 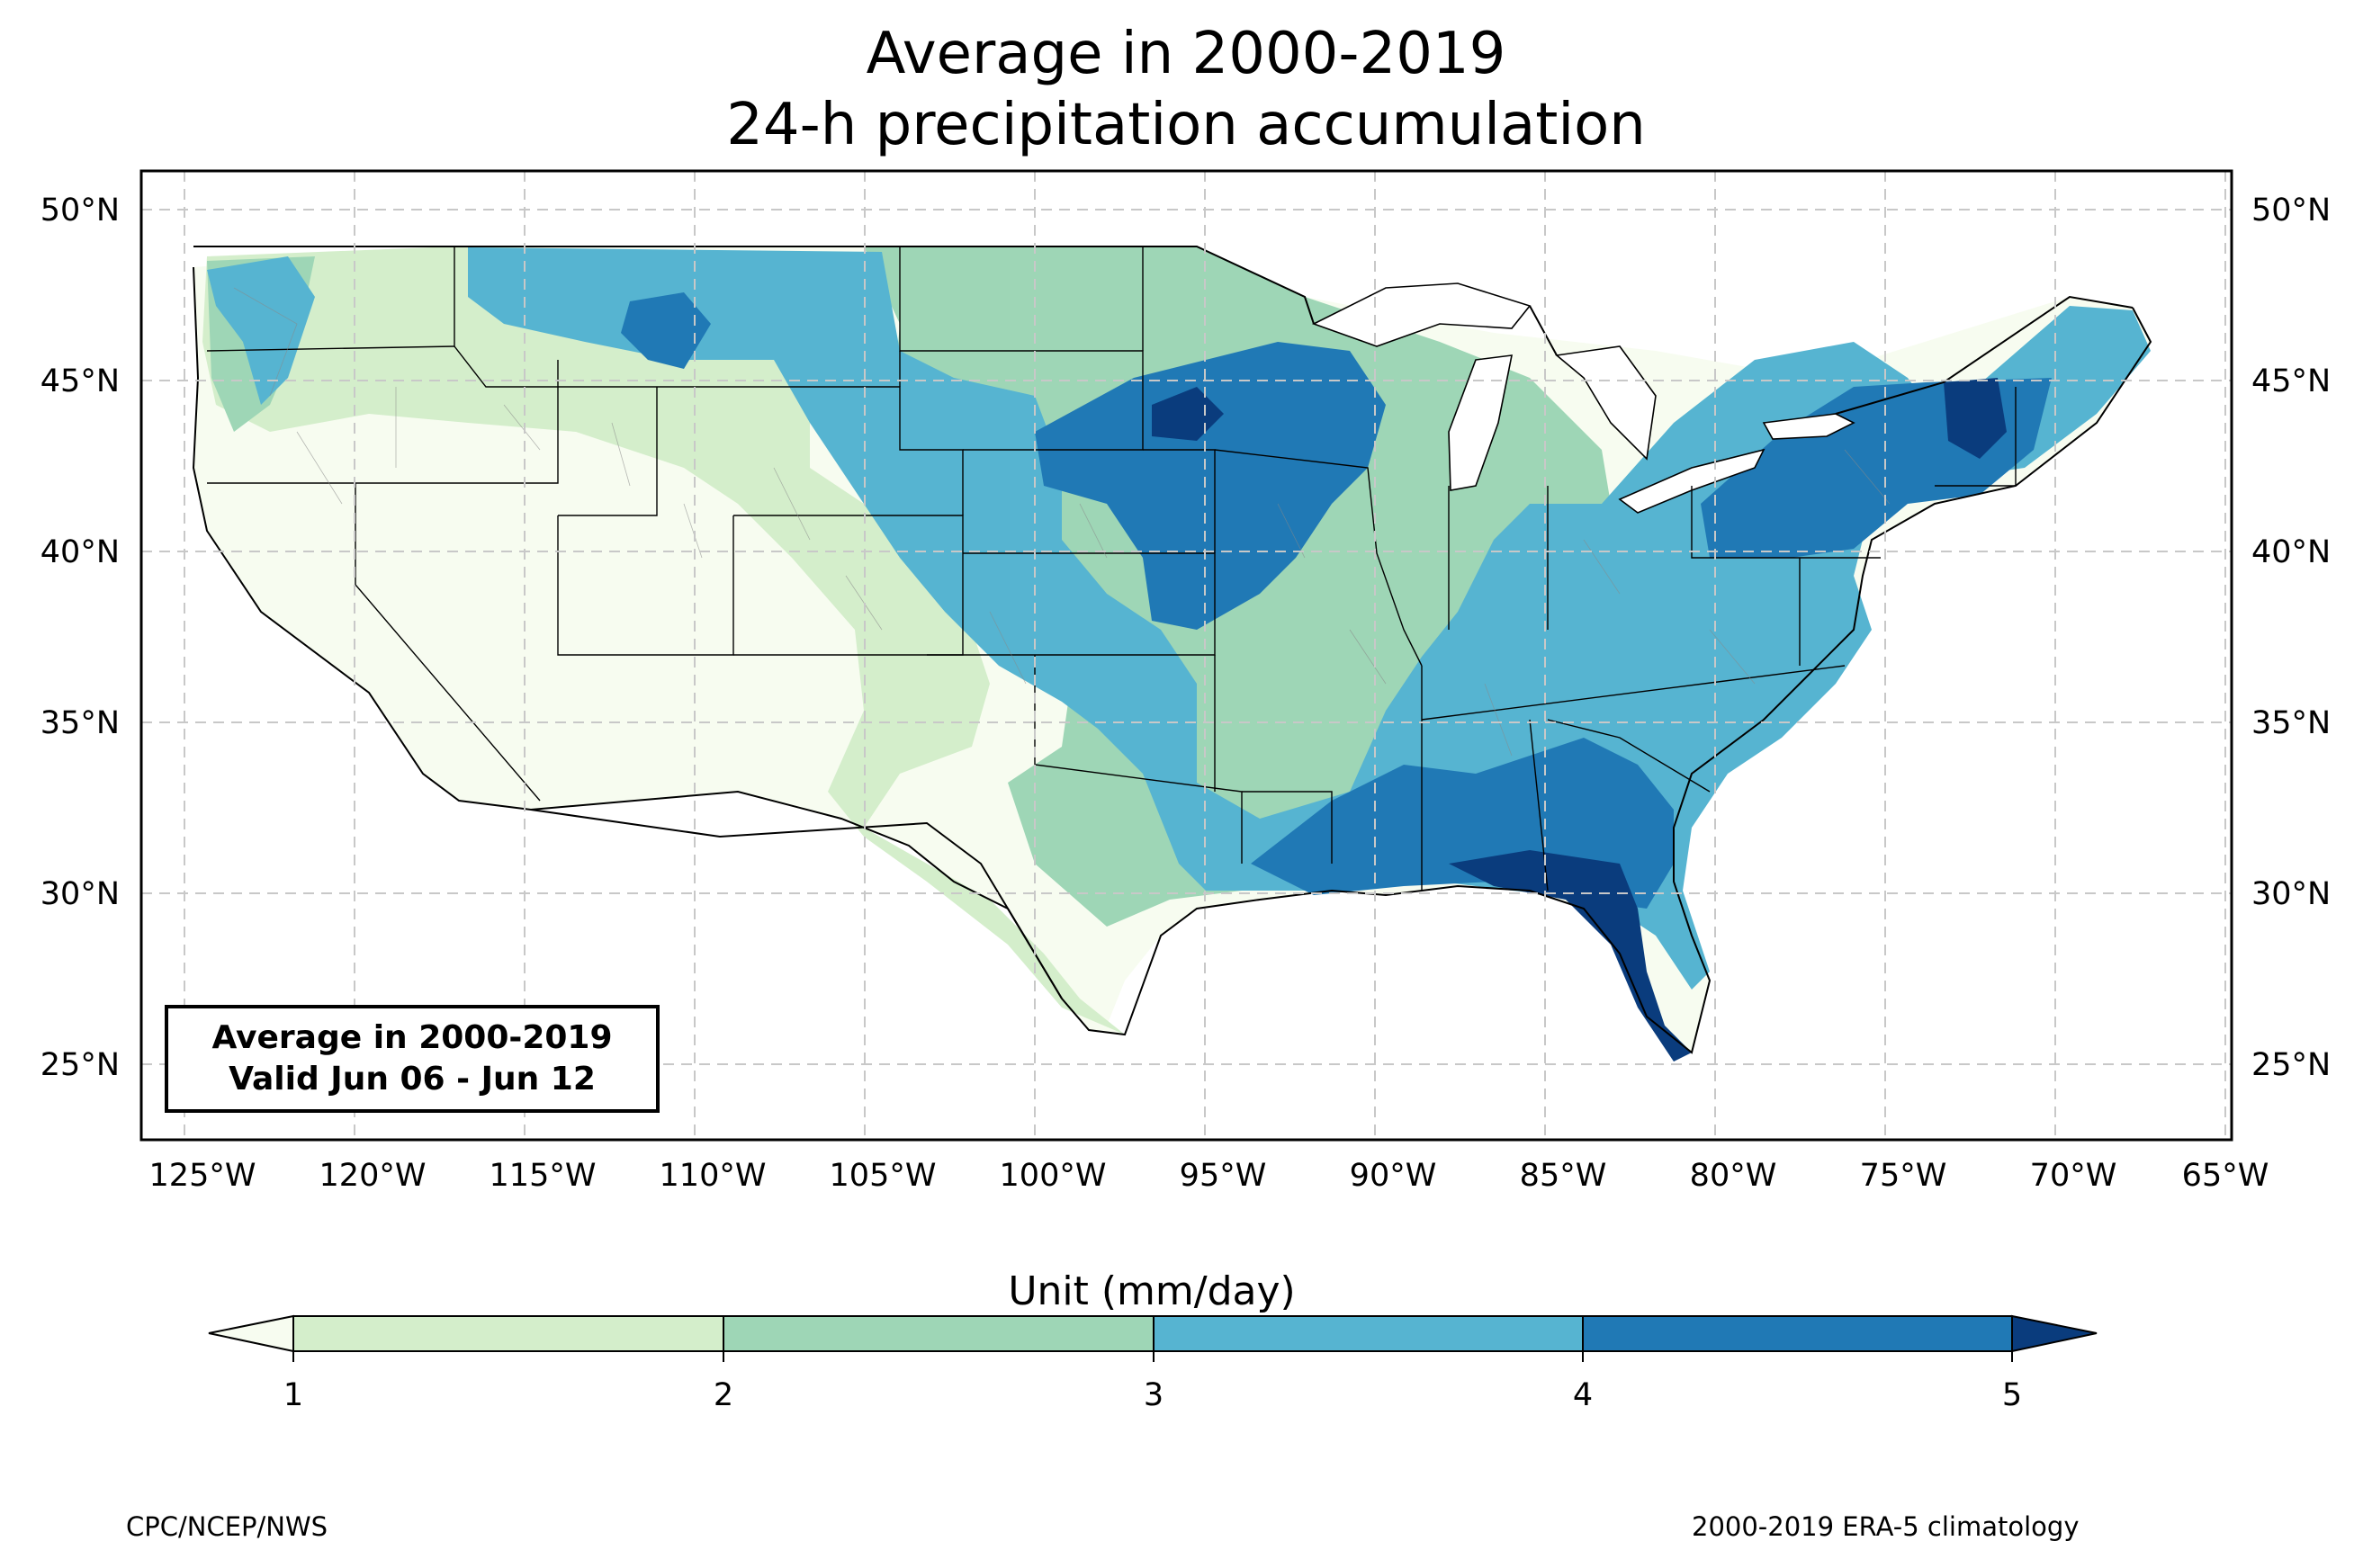 I want to click on lake-superior, so click(x=1421, y=314).